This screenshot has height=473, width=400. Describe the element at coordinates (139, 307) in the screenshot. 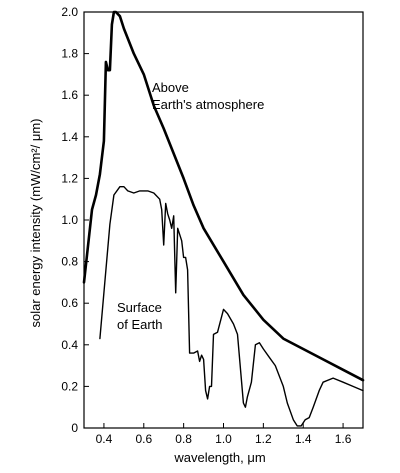

I see `annotation-surface-line1: Surface` at that location.